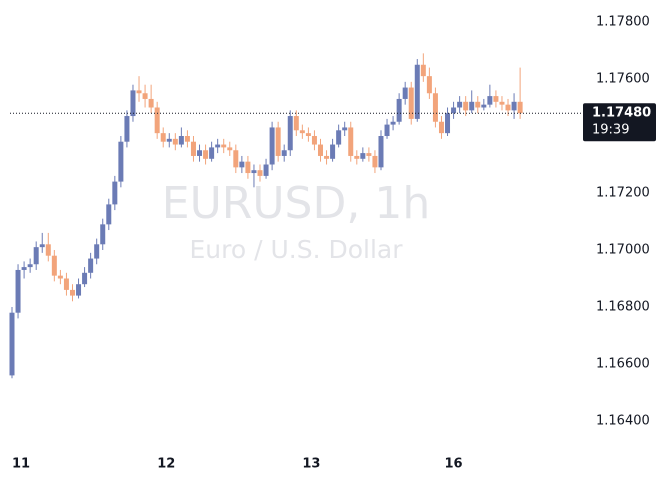 This screenshot has width=670, height=496. Describe the element at coordinates (619, 122) in the screenshot. I see `last-price-box` at that location.